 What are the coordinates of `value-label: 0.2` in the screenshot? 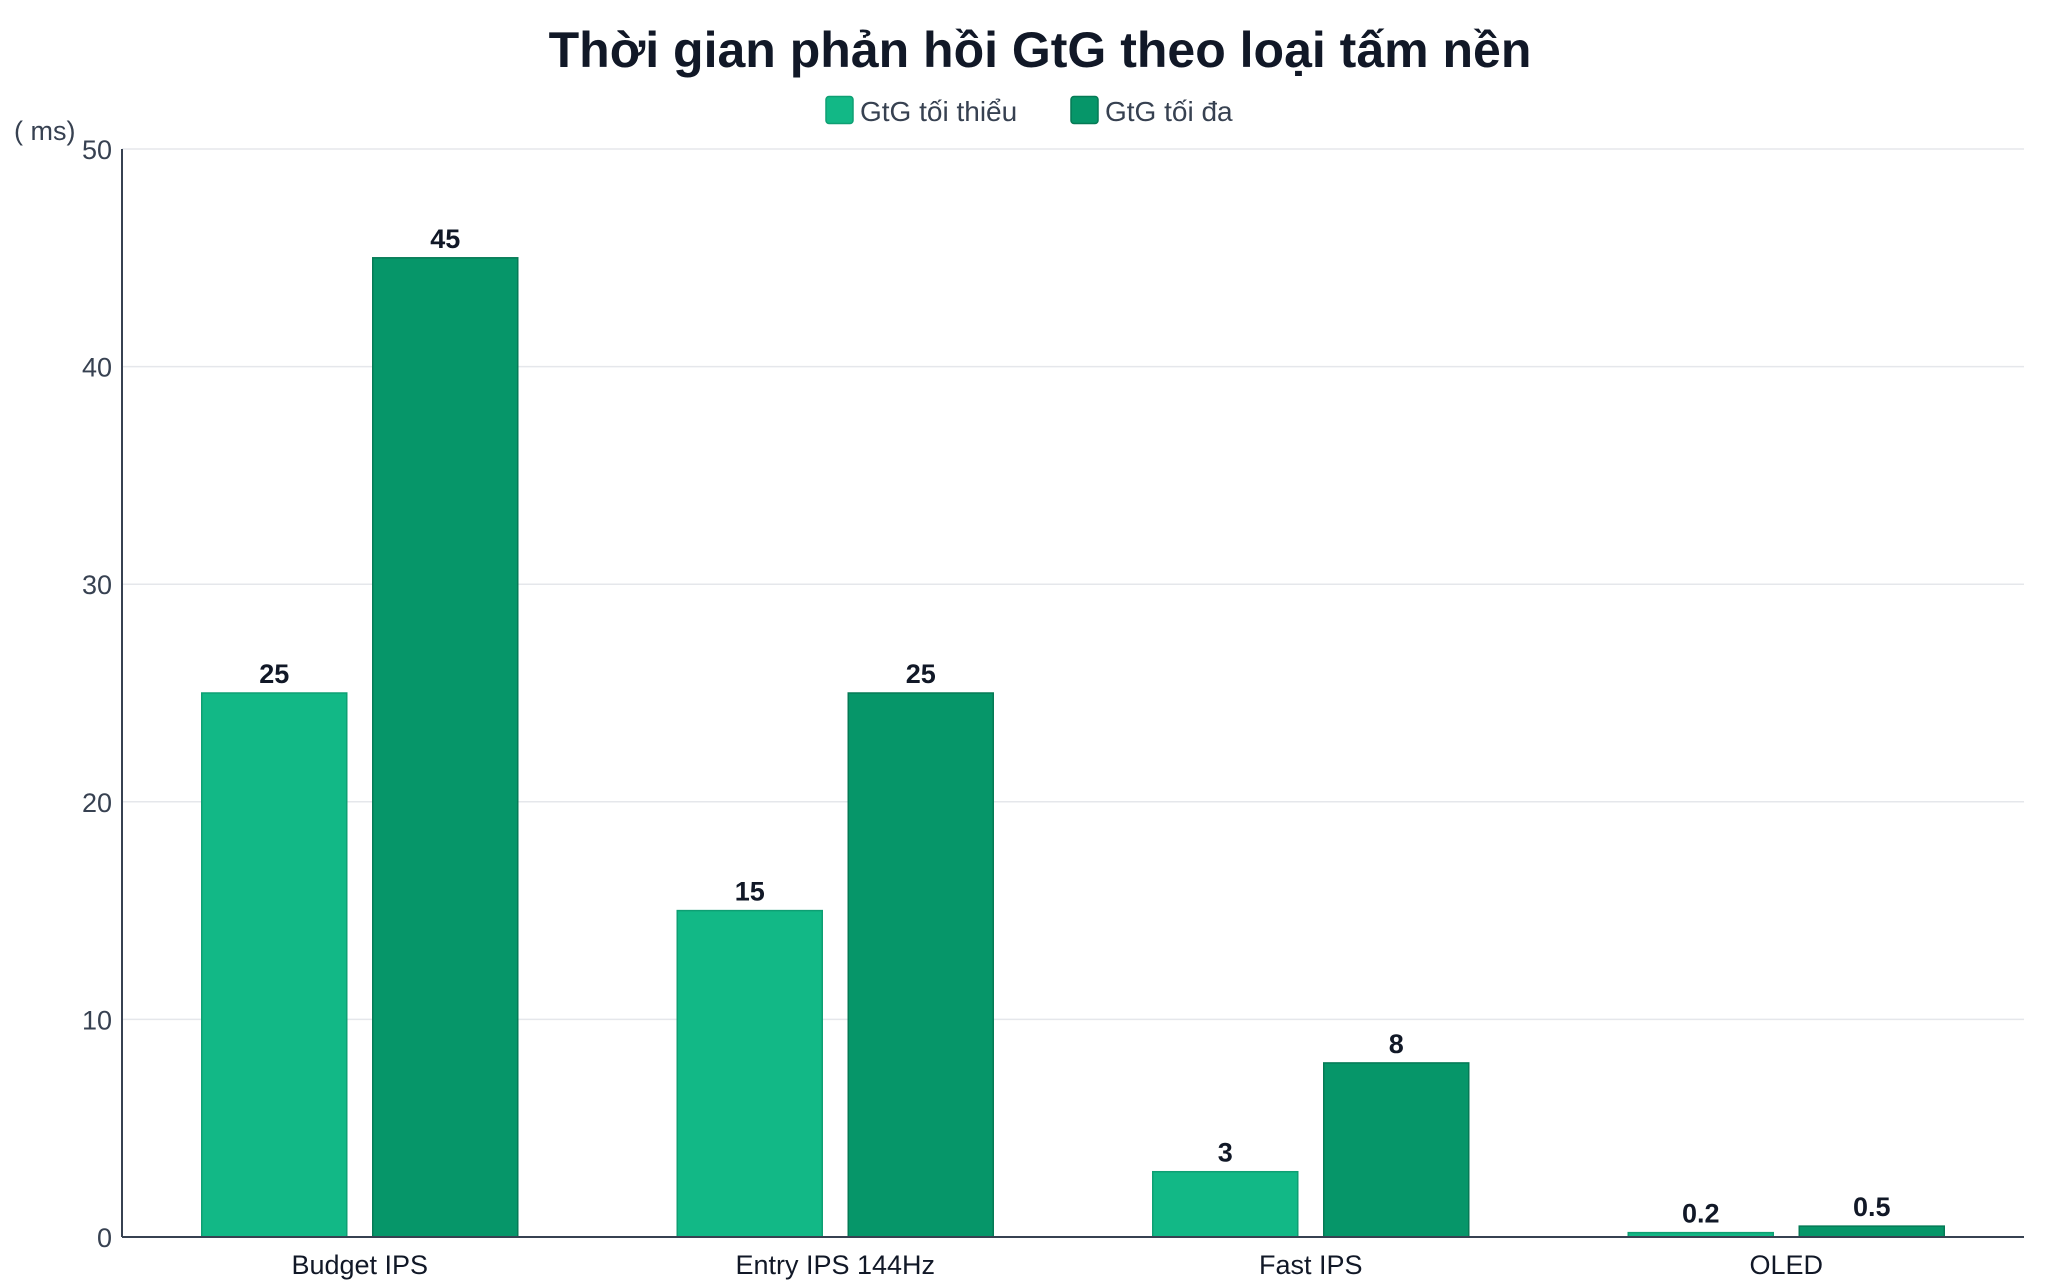 It's located at (1701, 1214).